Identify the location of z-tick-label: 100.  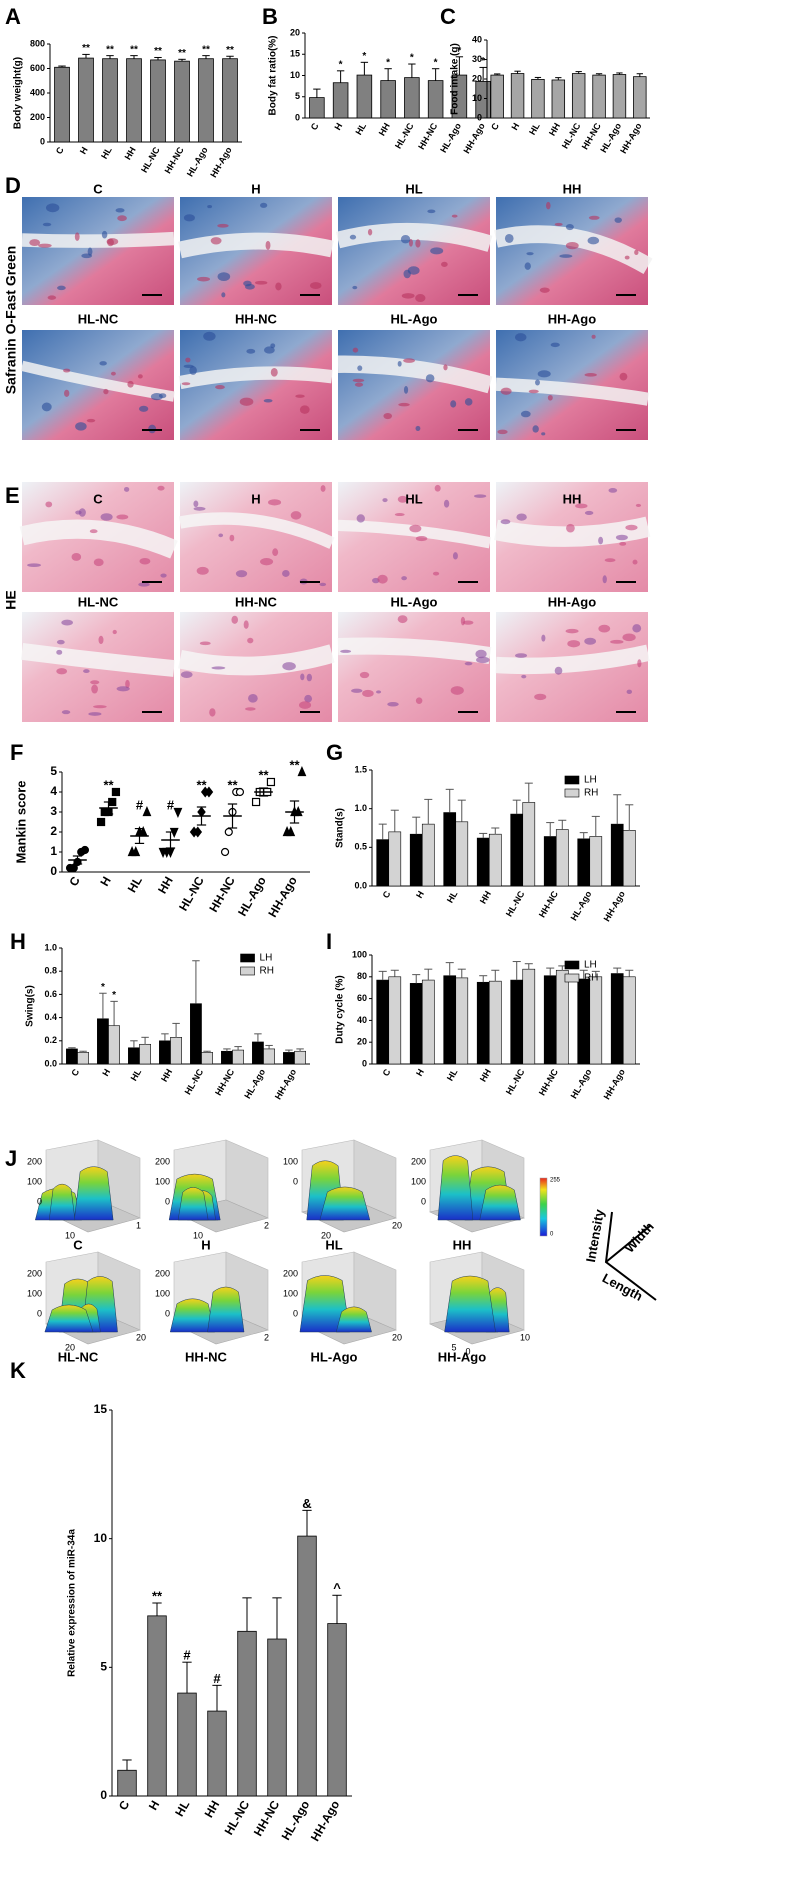
(34, 1181).